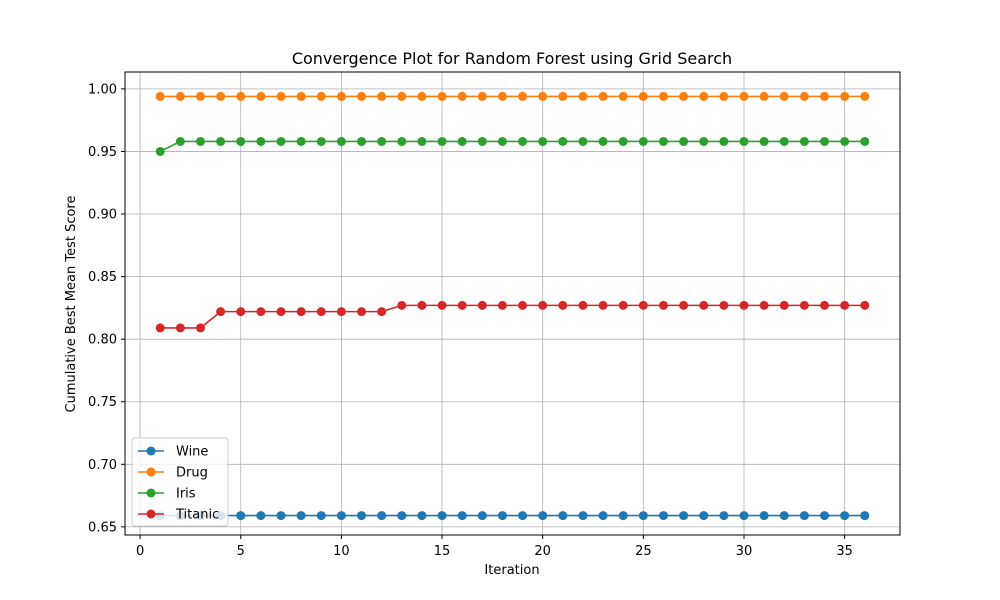 The width and height of the screenshot is (1000, 600). I want to click on y-tick-label: 0.70, so click(102, 465).